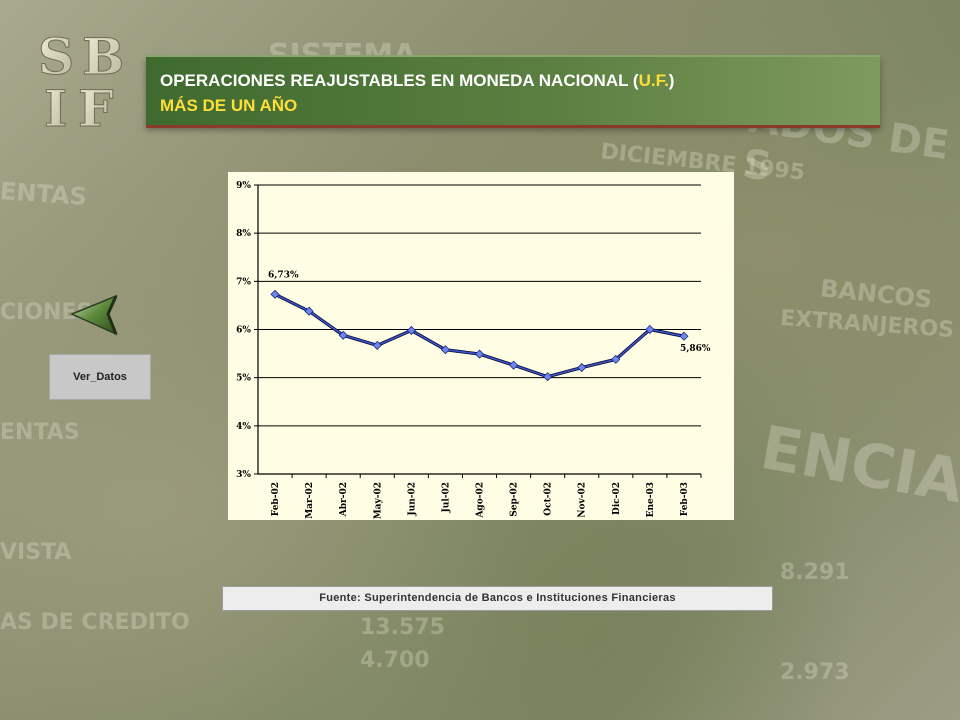 The width and height of the screenshot is (960, 720). What do you see at coordinates (583, 500) in the screenshot?
I see `x-tick-label: Nov-02` at bounding box center [583, 500].